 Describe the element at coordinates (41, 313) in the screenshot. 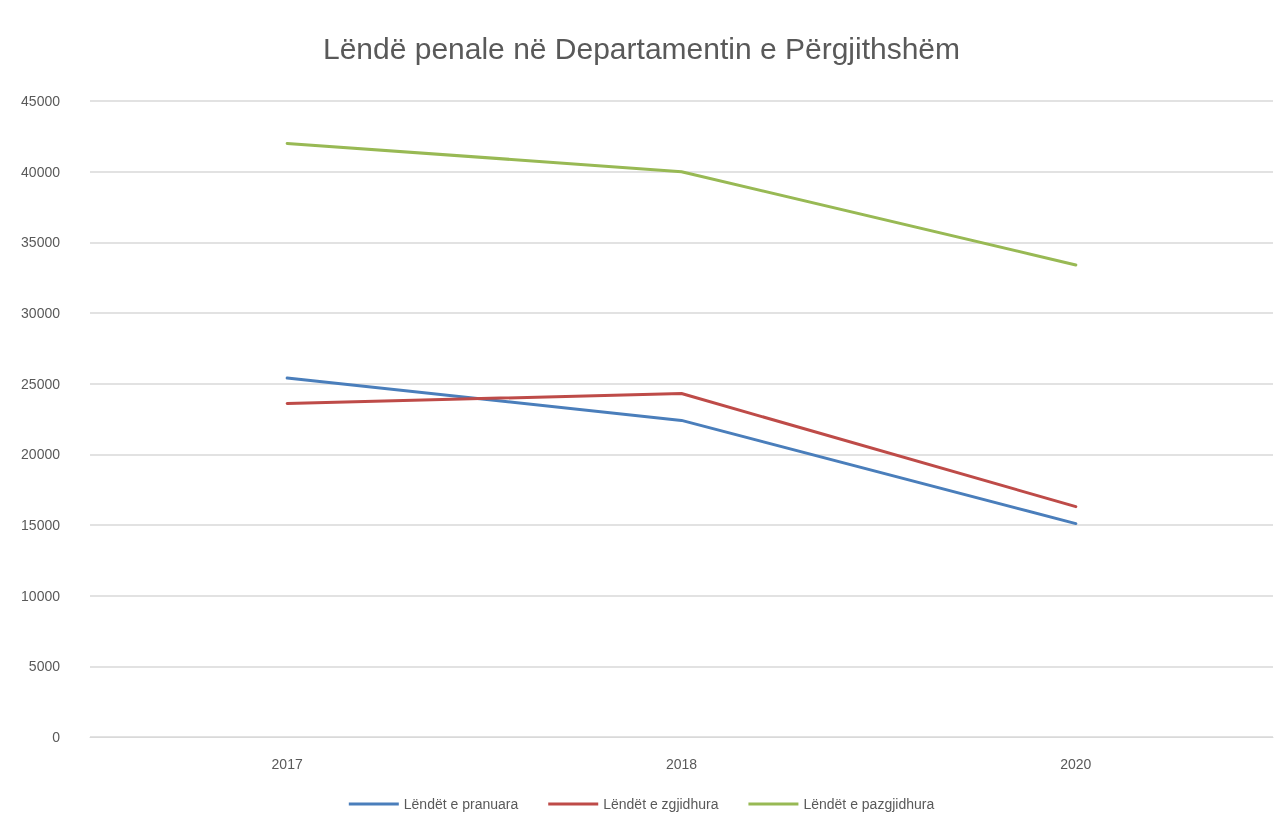

I see `y-tick-label: 30000` at that location.